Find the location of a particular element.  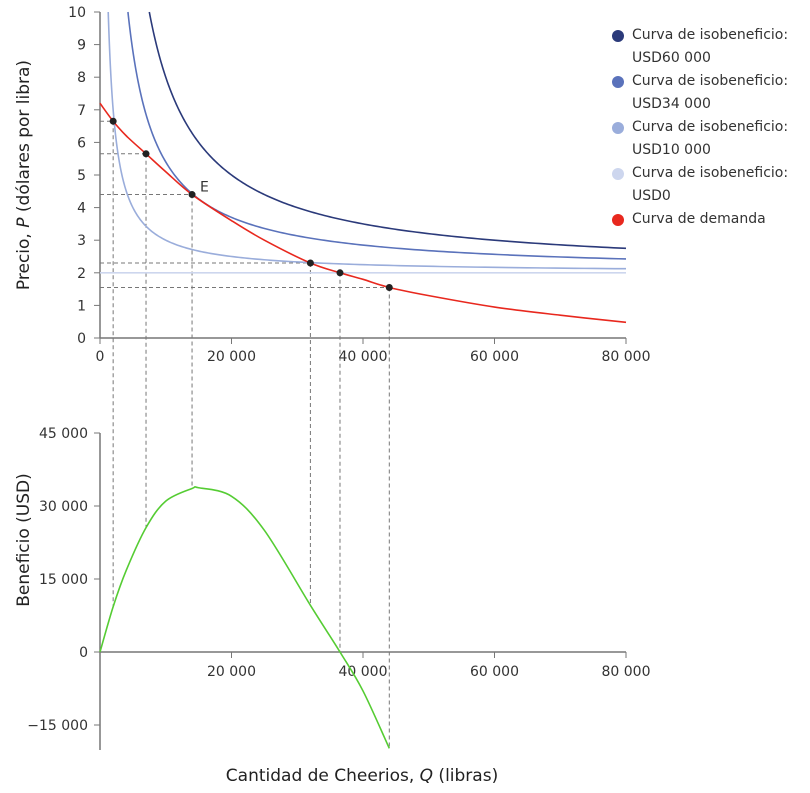

y-axis-label-top: Precio, P (dólares por libra) is located at coordinates (24, 175).